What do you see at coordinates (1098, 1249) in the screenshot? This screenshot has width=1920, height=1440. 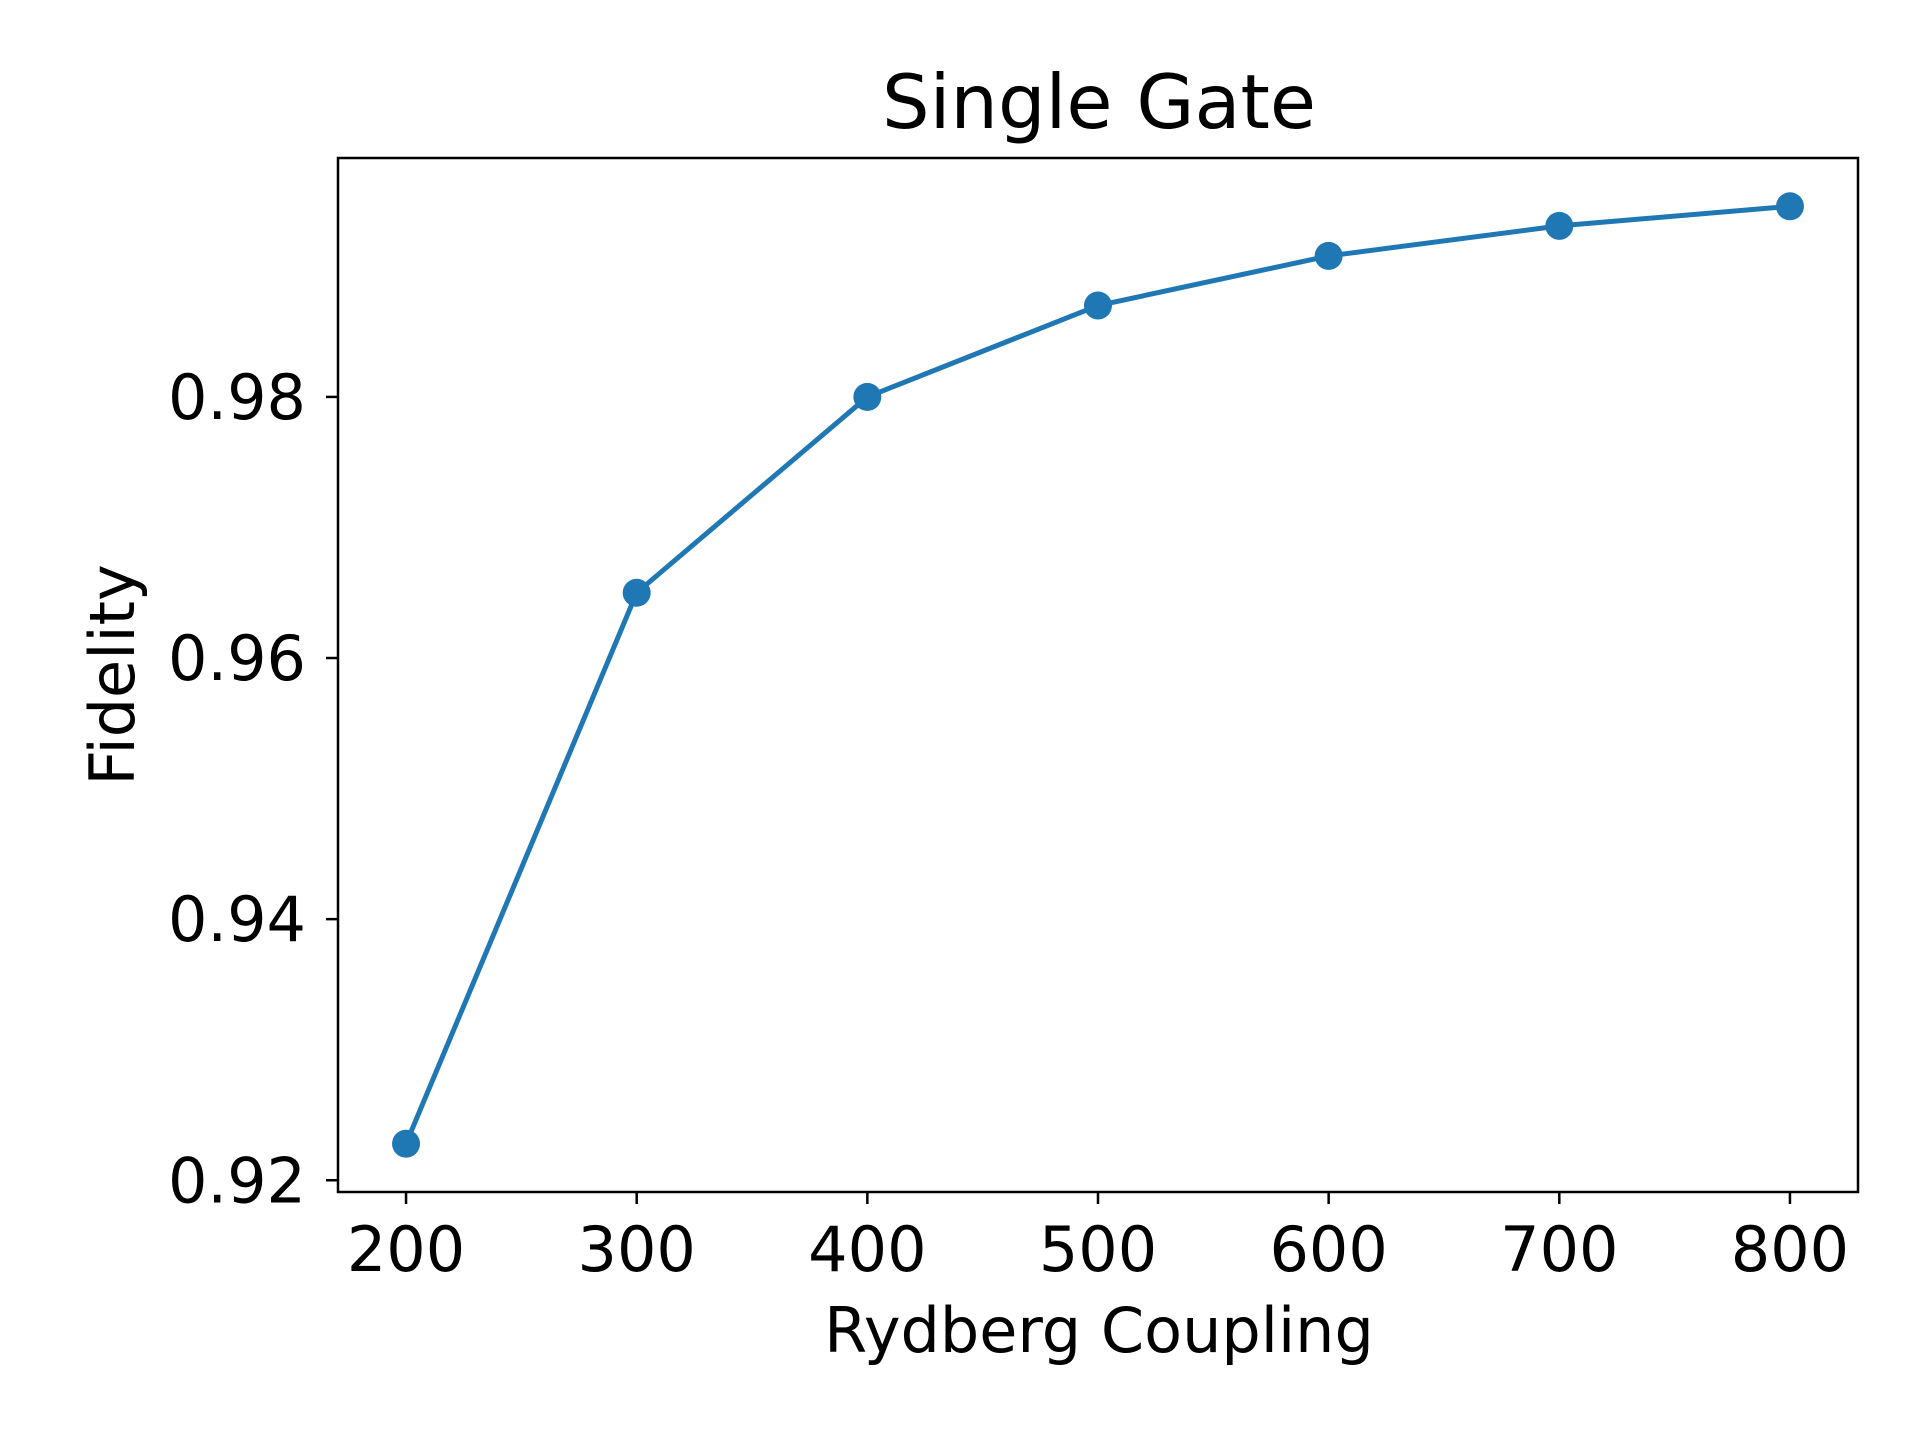 I see `x-tick-label-500: 500` at bounding box center [1098, 1249].